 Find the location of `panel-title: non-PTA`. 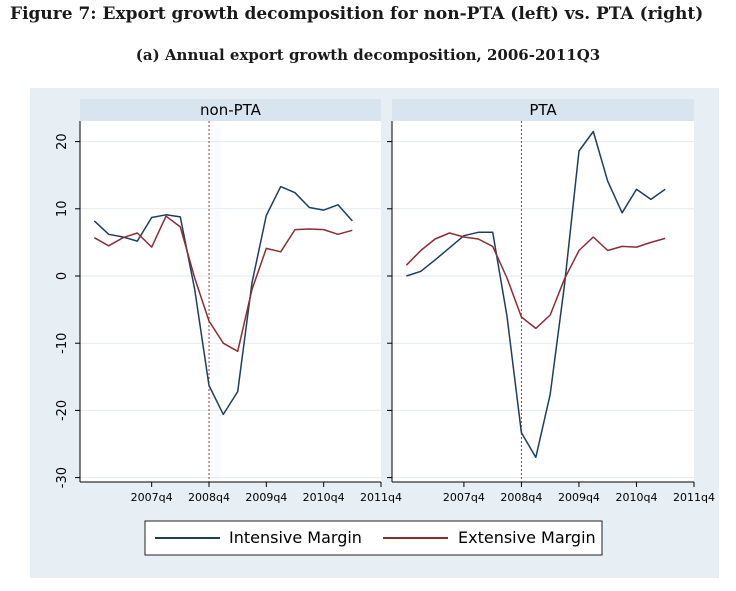

panel-title: non-PTA is located at coordinates (231, 110).